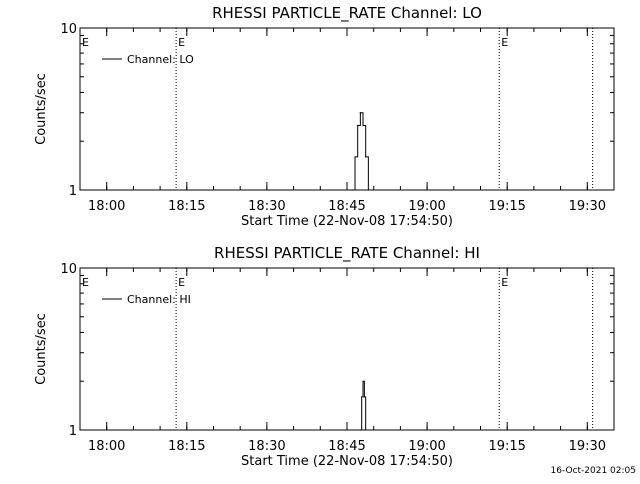 This screenshot has width=640, height=484. What do you see at coordinates (347, 253) in the screenshot?
I see `chart-title: RHESSI PARTICLE_RATE Channel: HI` at bounding box center [347, 253].